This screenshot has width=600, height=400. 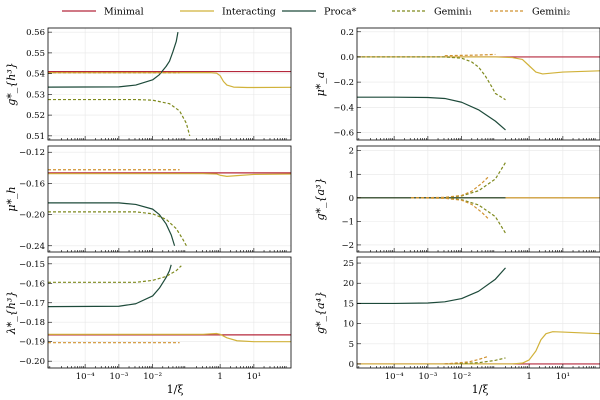 I want to click on y-tick-label: −0.6, so click(x=343, y=133).